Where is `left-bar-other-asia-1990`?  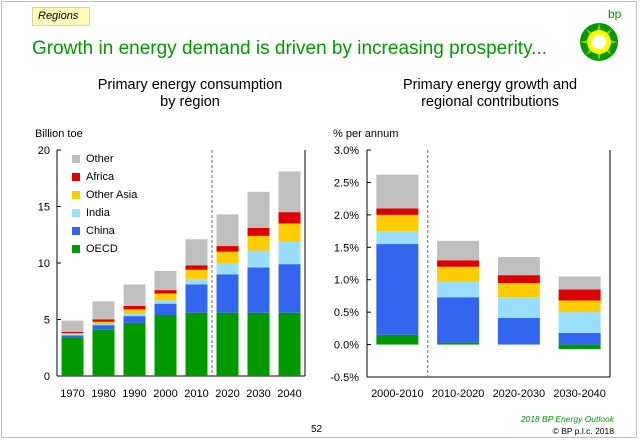 left-bar-other-asia-1990 is located at coordinates (134, 311).